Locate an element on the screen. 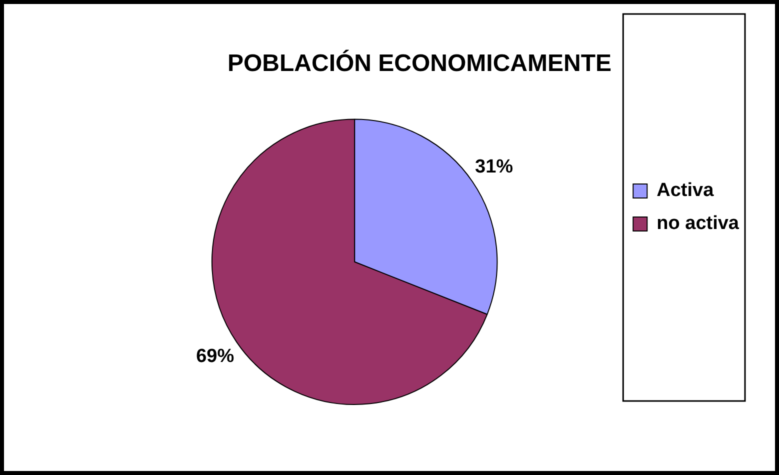  legend-label: no activa is located at coordinates (698, 223).